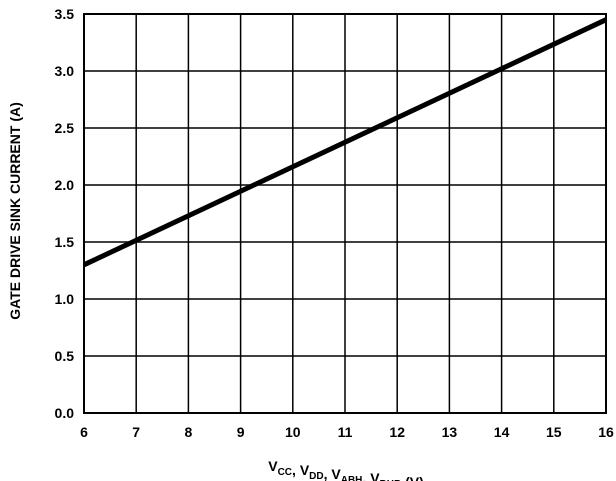  What do you see at coordinates (397, 432) in the screenshot?
I see `x-tick-label: 12` at bounding box center [397, 432].